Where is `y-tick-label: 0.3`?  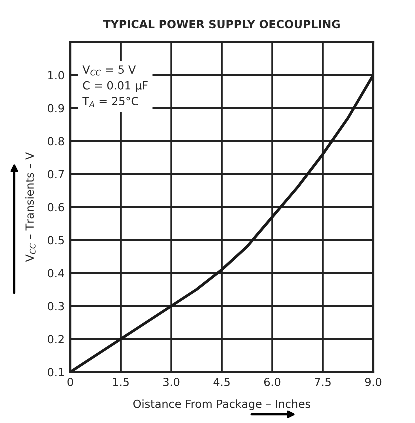
y-tick-label: 0.3 is located at coordinates (56, 306).